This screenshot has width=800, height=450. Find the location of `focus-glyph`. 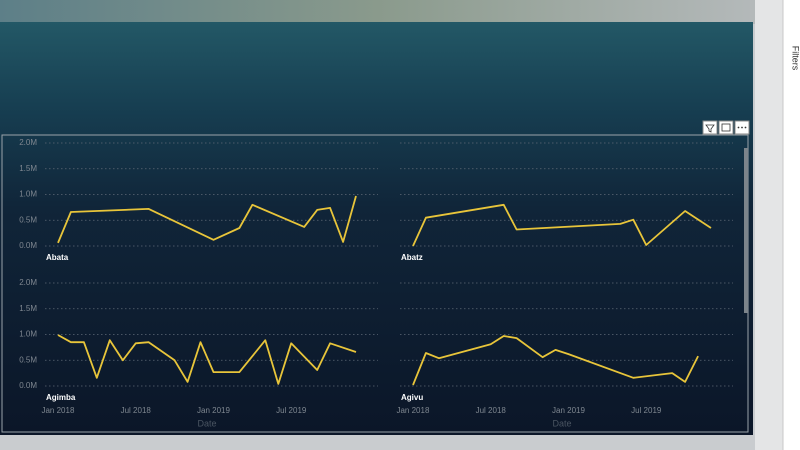

focus-glyph is located at coordinates (726, 127).